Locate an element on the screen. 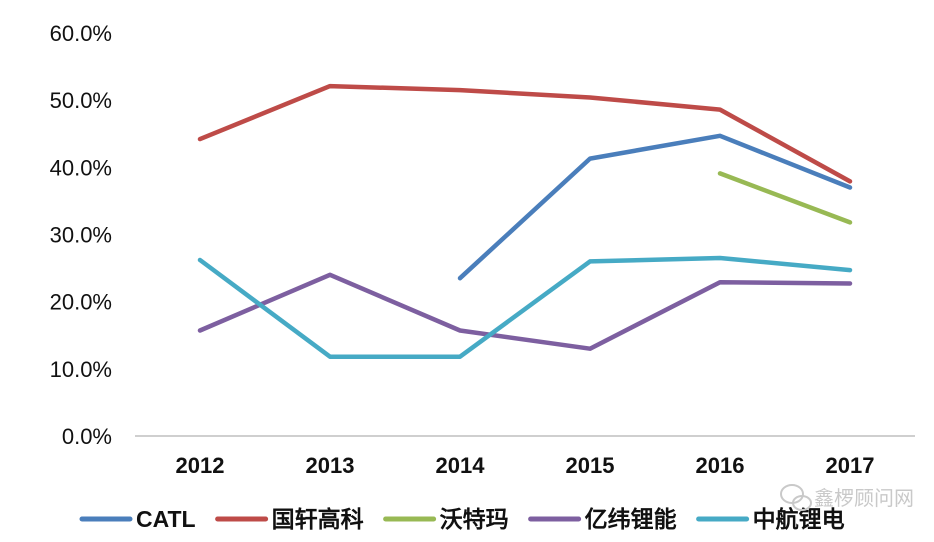 Image resolution: width=934 pixels, height=542 pixels. y-tick-label: 30.0% is located at coordinates (81, 235).